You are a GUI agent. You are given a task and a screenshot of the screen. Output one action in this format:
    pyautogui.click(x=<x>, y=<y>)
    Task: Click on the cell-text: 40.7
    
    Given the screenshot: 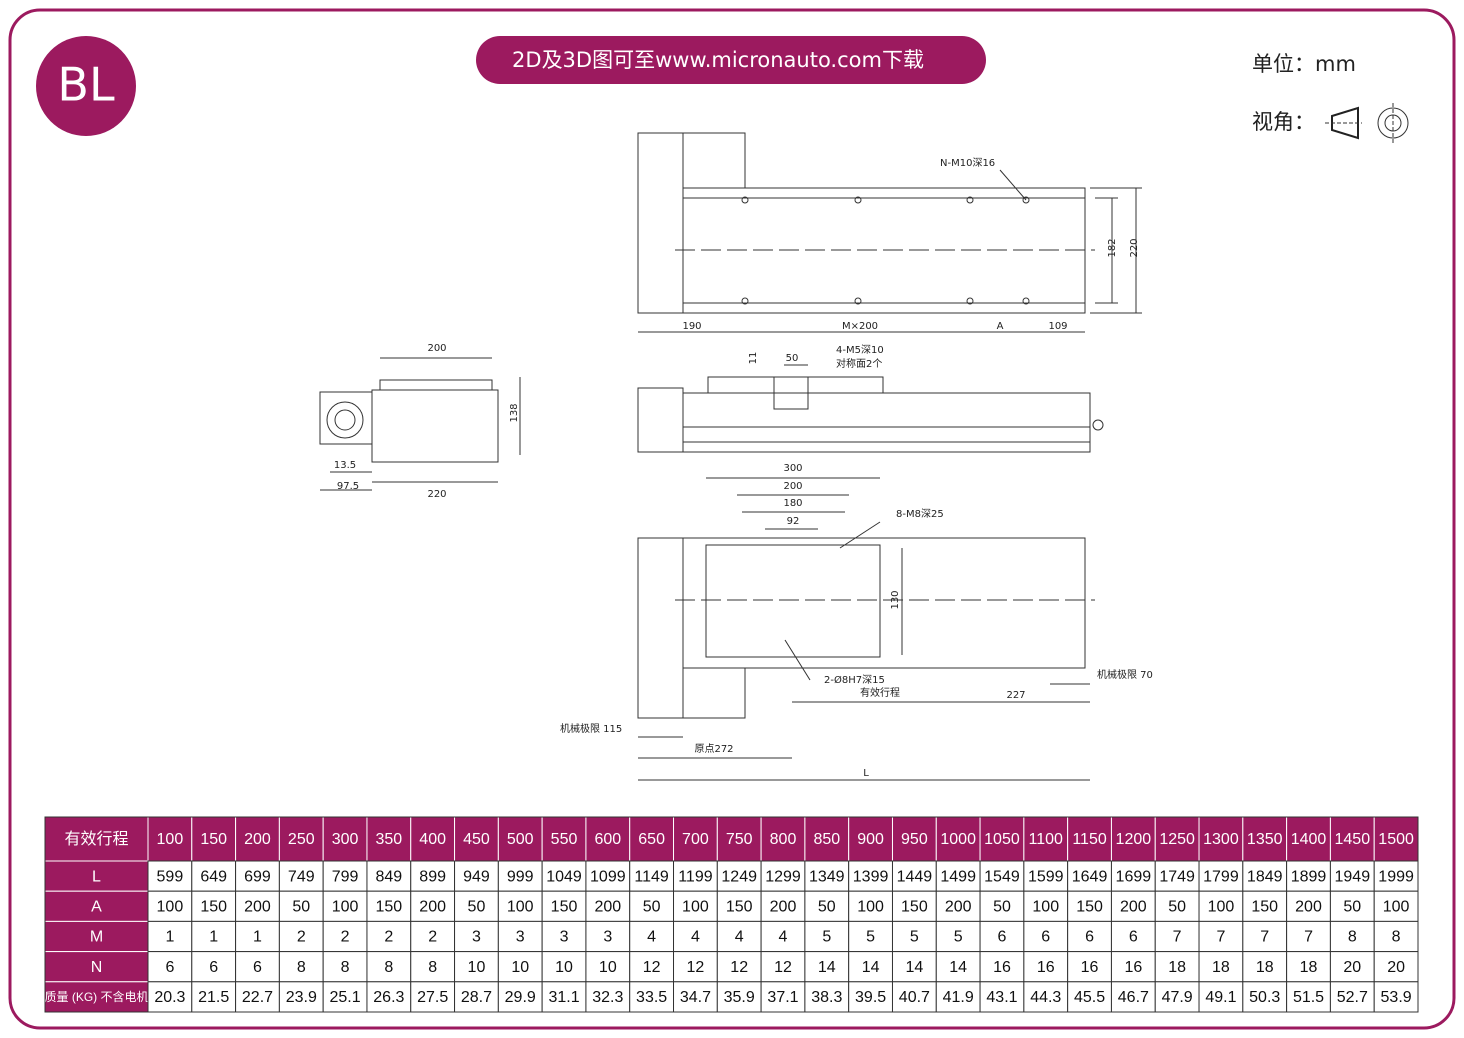 What is the action you would take?
    pyautogui.click(x=914, y=997)
    